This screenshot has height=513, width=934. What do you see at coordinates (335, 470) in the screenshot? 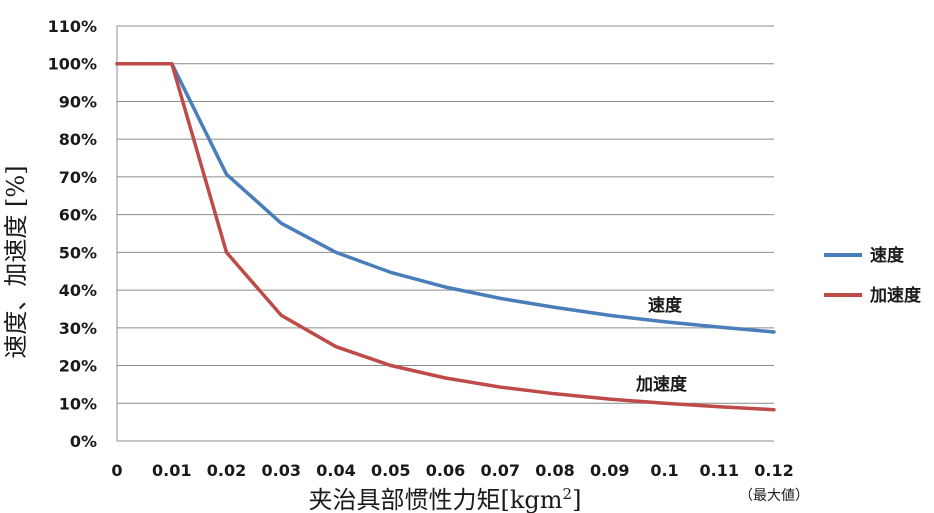
I see `x-tick-label: 0.04` at bounding box center [335, 470].